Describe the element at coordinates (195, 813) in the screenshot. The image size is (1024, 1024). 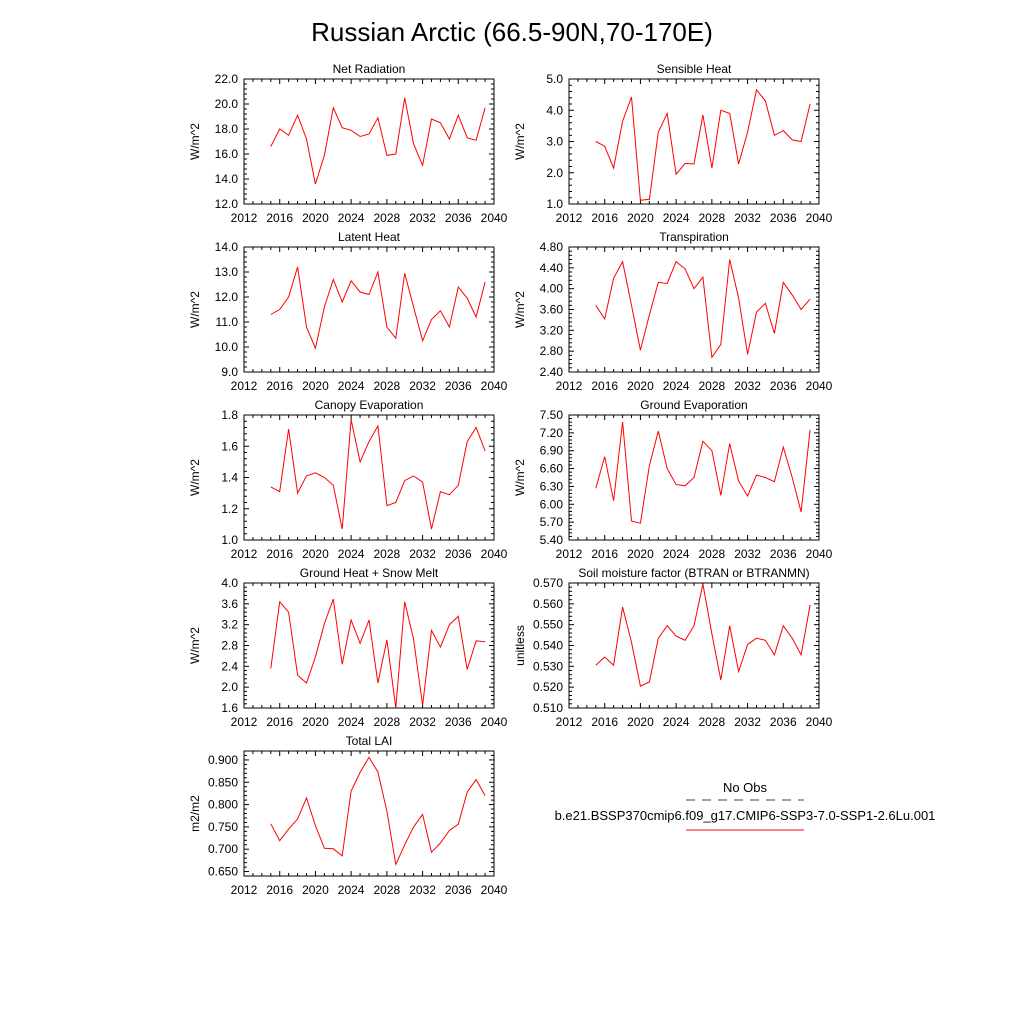
I see `y-axis-label: m2/m2` at that location.